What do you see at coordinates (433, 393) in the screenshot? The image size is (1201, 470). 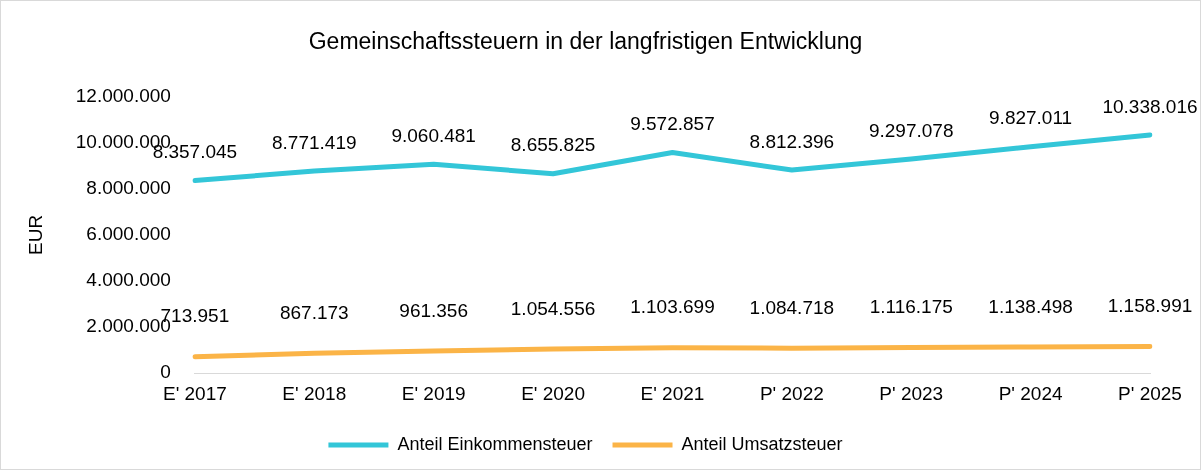 I see `x-tick-label: E' 2019` at bounding box center [433, 393].